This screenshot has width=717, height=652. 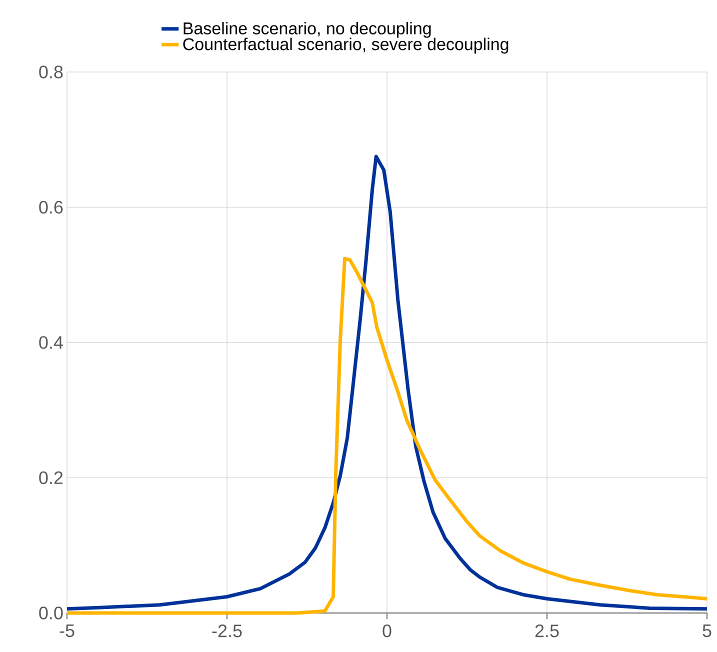 What do you see at coordinates (547, 631) in the screenshot?
I see `x-tick-label: 2.5` at bounding box center [547, 631].